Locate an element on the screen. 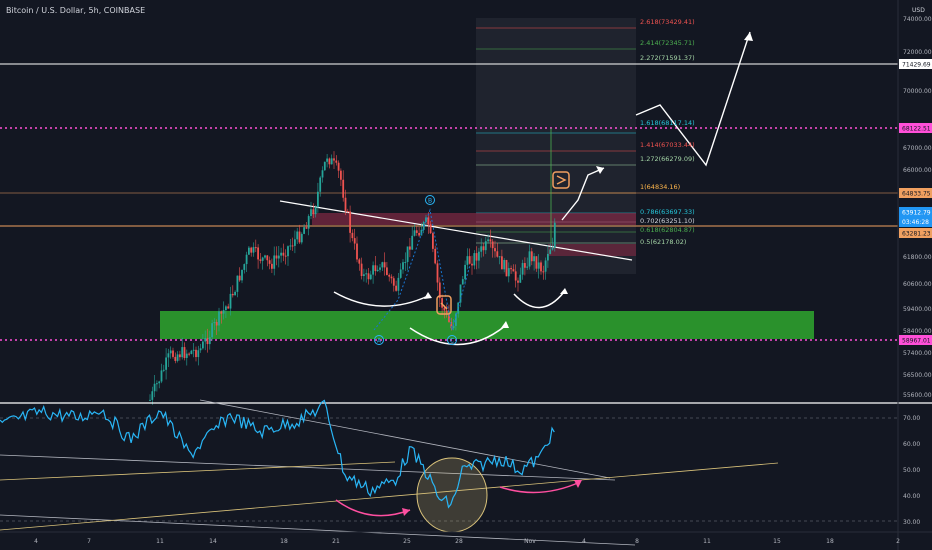 This screenshot has width=932, height=550. pattern-marker-b: B is located at coordinates (430, 200).